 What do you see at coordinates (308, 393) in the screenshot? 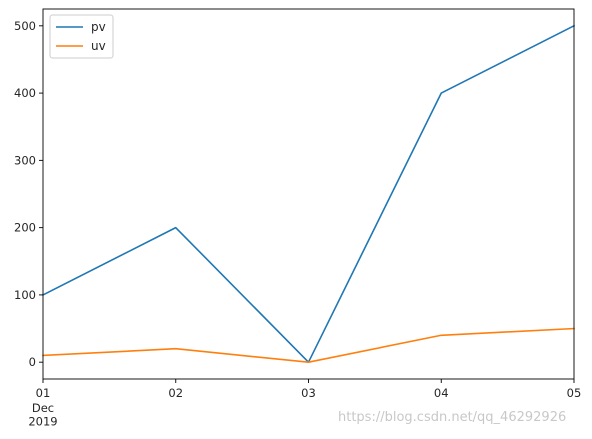
I see `x-tick-label: 03` at bounding box center [308, 393].